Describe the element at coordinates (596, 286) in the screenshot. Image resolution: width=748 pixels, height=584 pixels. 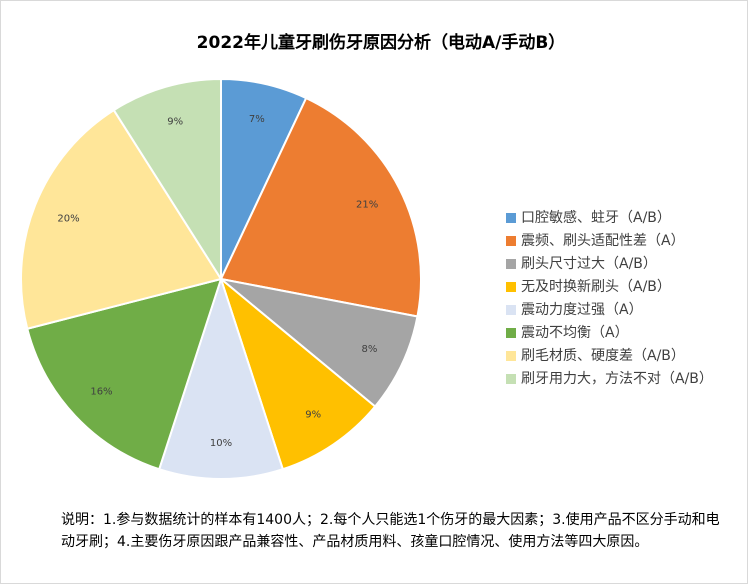
I see `legend-label: 无及时换新刷头（A/B）` at that location.